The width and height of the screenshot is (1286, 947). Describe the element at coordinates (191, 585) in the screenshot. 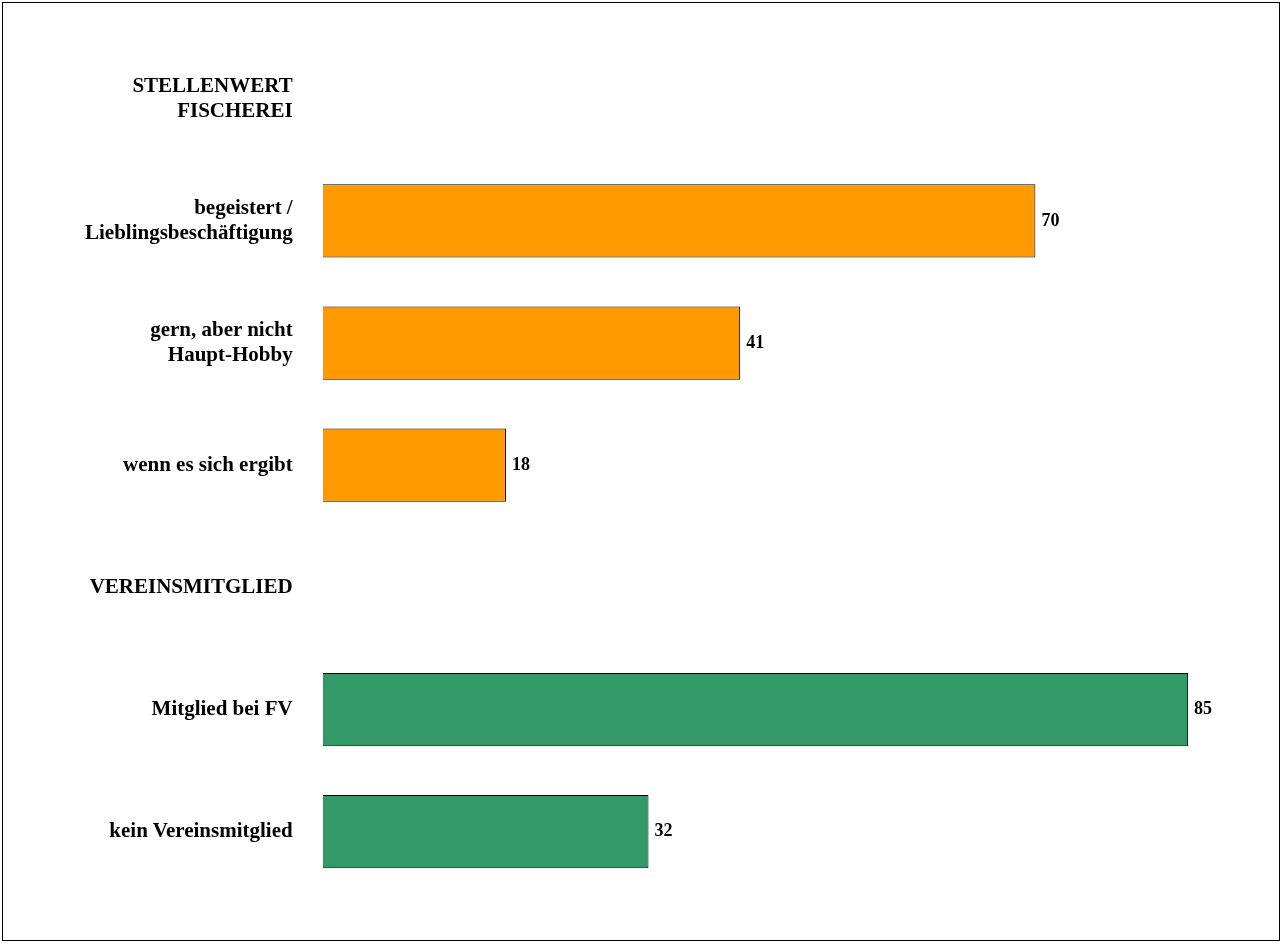

I see `y-tick-label: VEREINSMITGLIED` at that location.